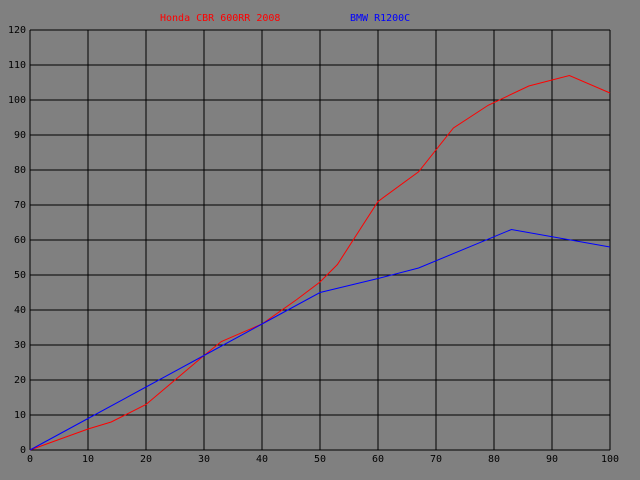  I want to click on y-tick-label: 80, so click(20, 170).